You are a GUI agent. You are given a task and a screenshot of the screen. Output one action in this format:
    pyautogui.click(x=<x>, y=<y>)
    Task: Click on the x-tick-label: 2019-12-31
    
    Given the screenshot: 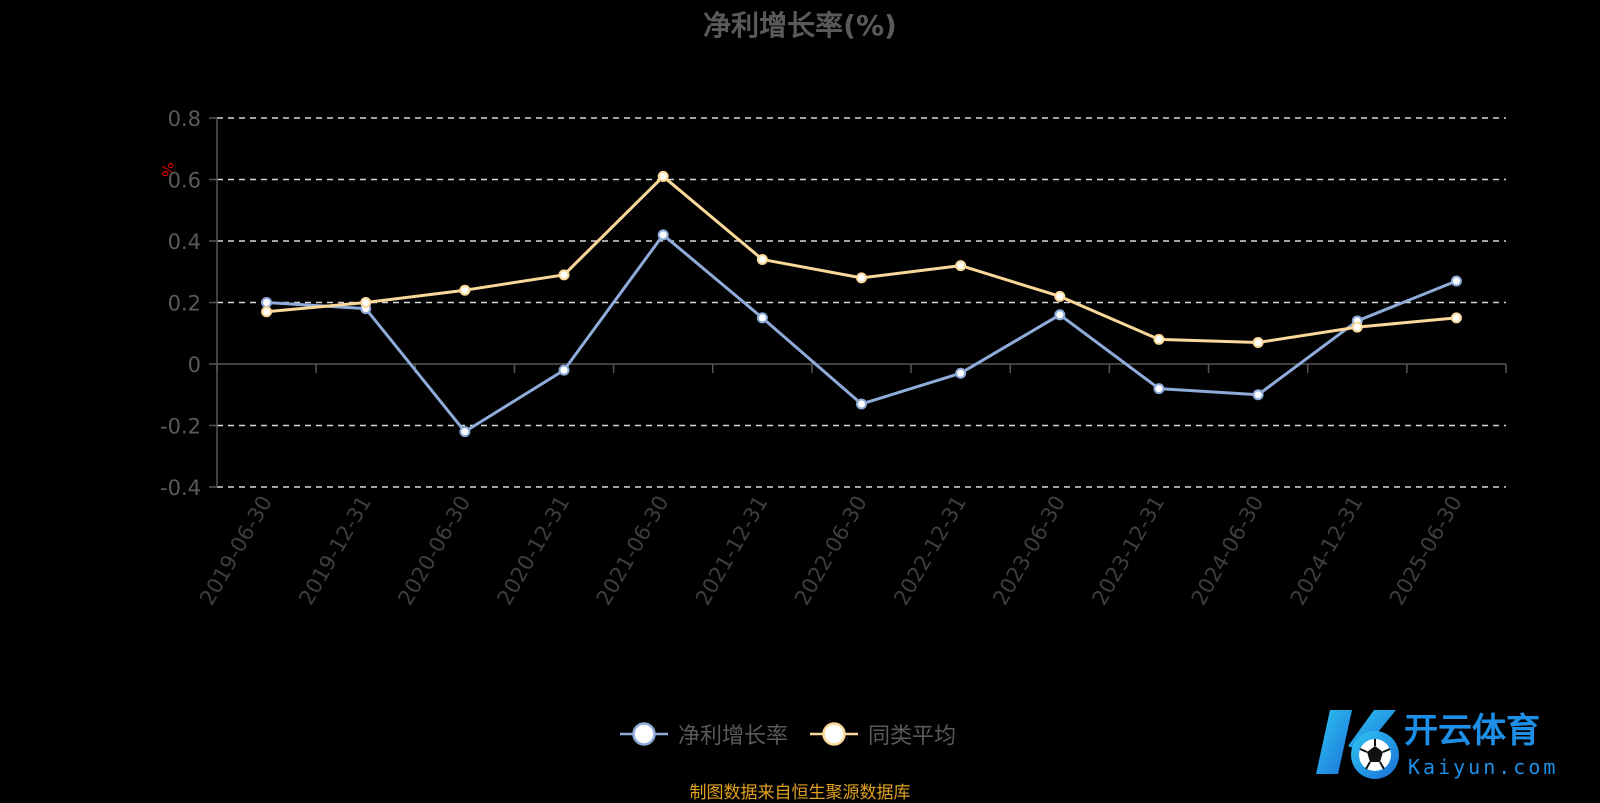 What is the action you would take?
    pyautogui.click(x=335, y=551)
    